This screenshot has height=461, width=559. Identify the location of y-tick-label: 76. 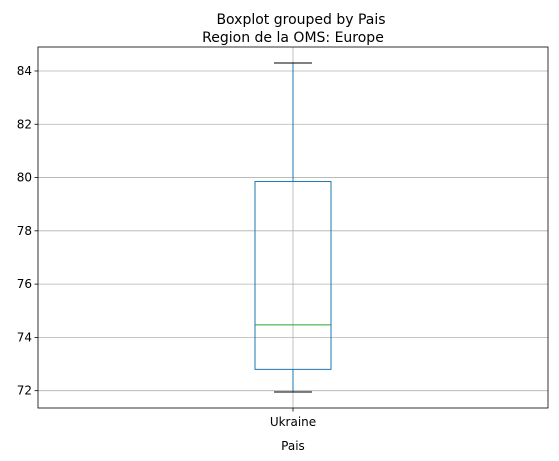
(24, 284).